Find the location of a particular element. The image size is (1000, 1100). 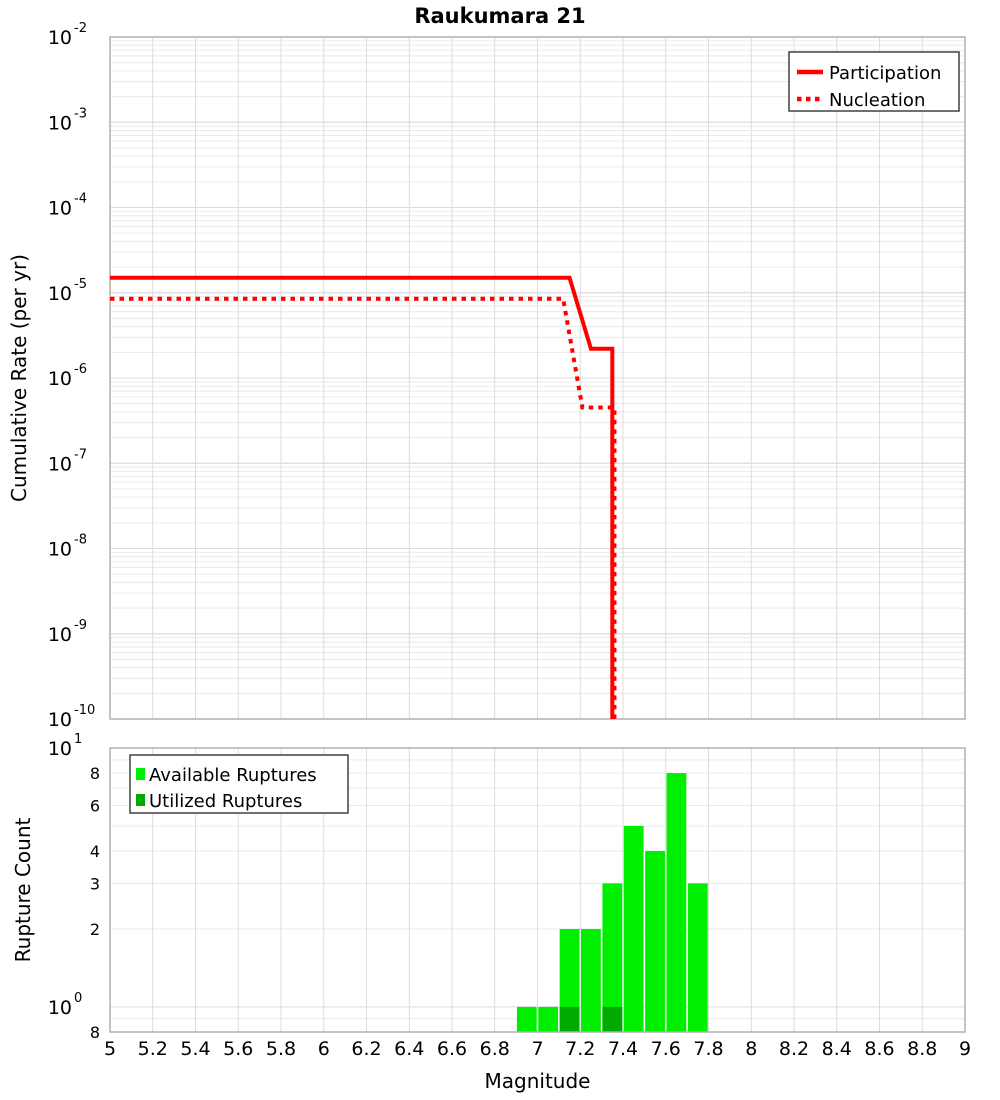

top-ytick-exponent: -10 is located at coordinates (84, 710).